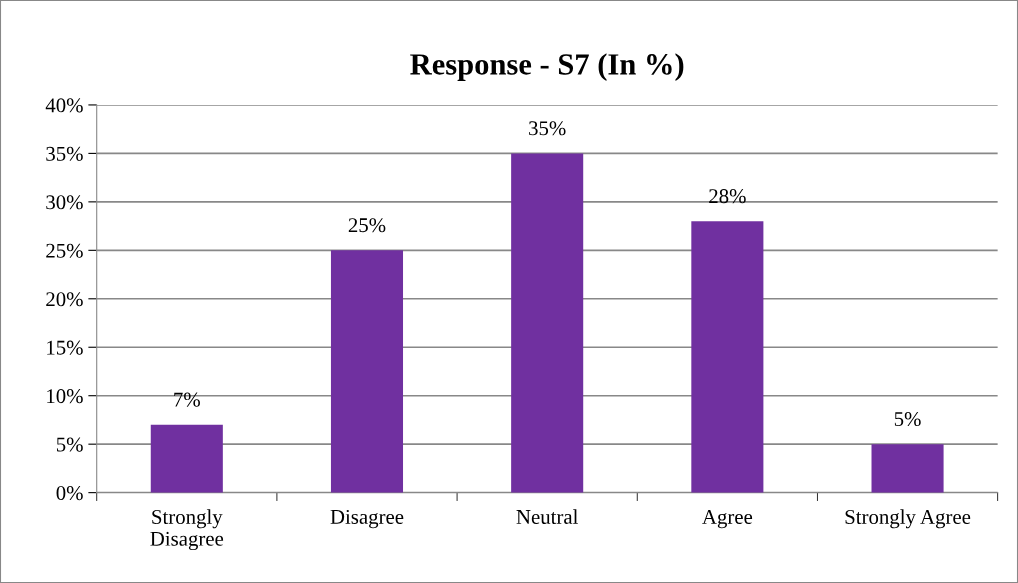 This screenshot has height=583, width=1018. Describe the element at coordinates (367, 519) in the screenshot. I see `x-tick-label: Disagree` at that location.